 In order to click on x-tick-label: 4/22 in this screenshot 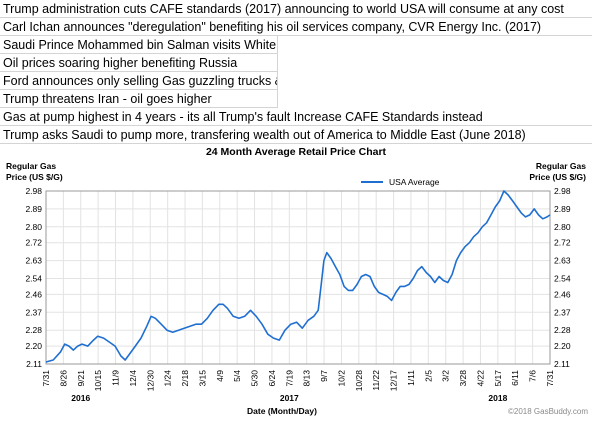, I will do `click(480, 378)`.